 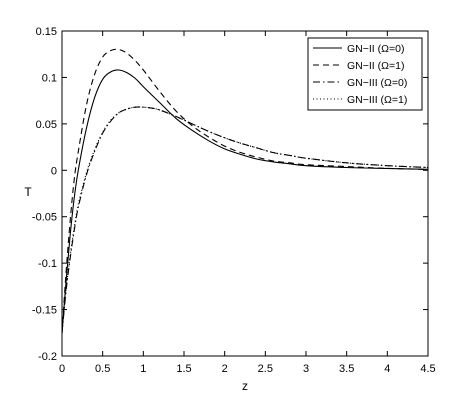 I want to click on legend-box, so click(x=365, y=74).